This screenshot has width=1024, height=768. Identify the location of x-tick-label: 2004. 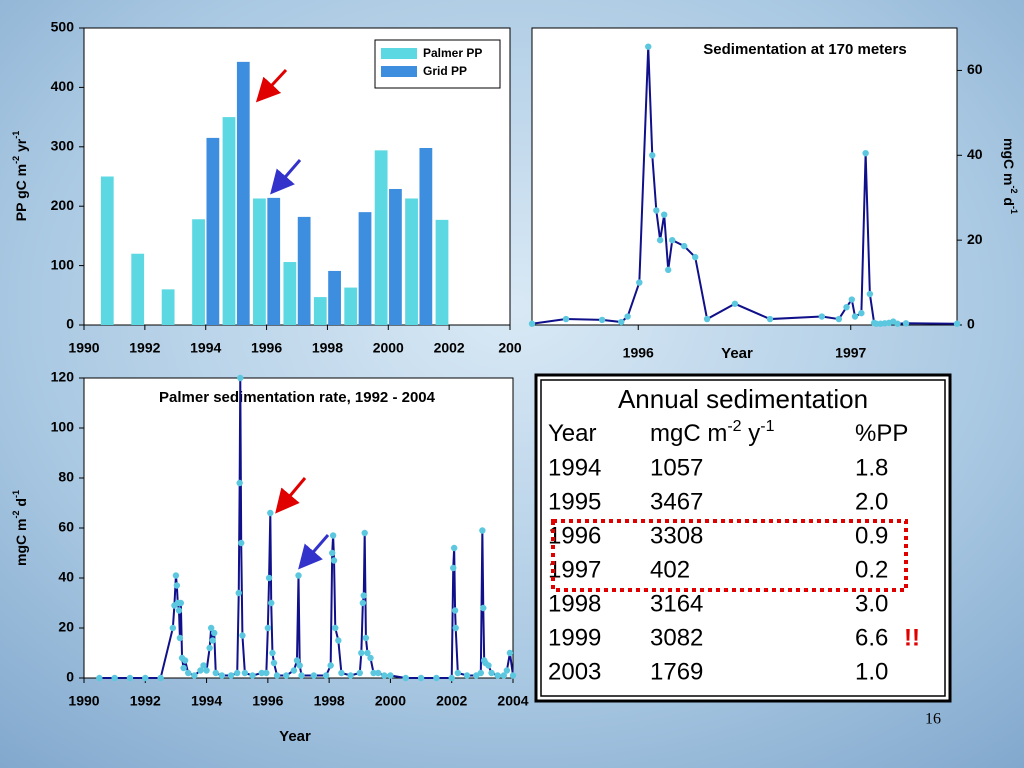
(512, 701).